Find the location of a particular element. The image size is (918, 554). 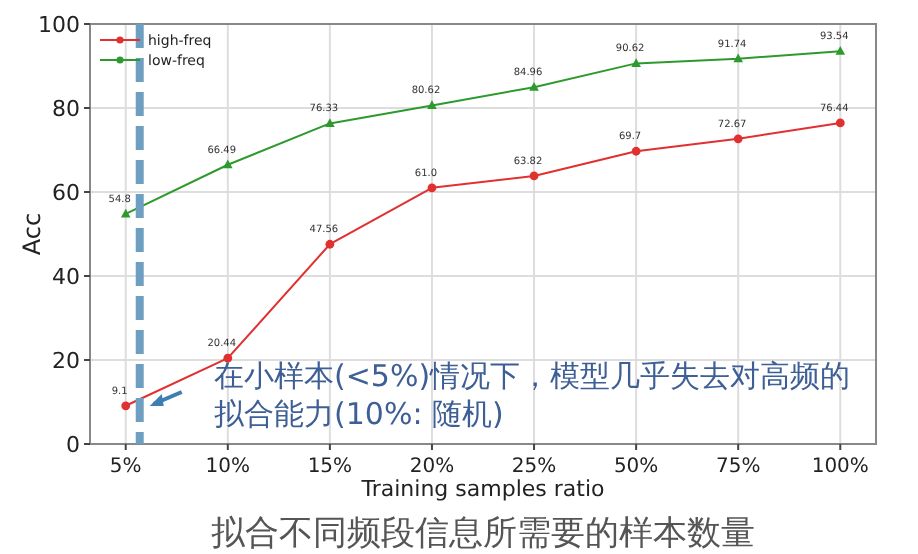

x-tick-label: 5% is located at coordinates (125, 467).